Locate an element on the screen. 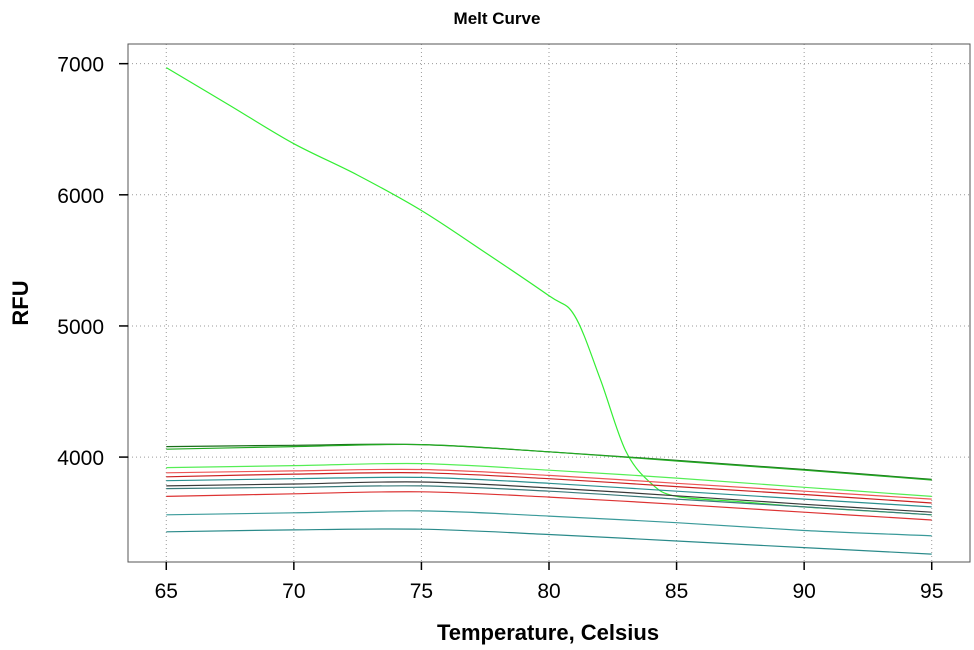 The height and width of the screenshot is (650, 974). x-tick-label: 75 is located at coordinates (421, 591).